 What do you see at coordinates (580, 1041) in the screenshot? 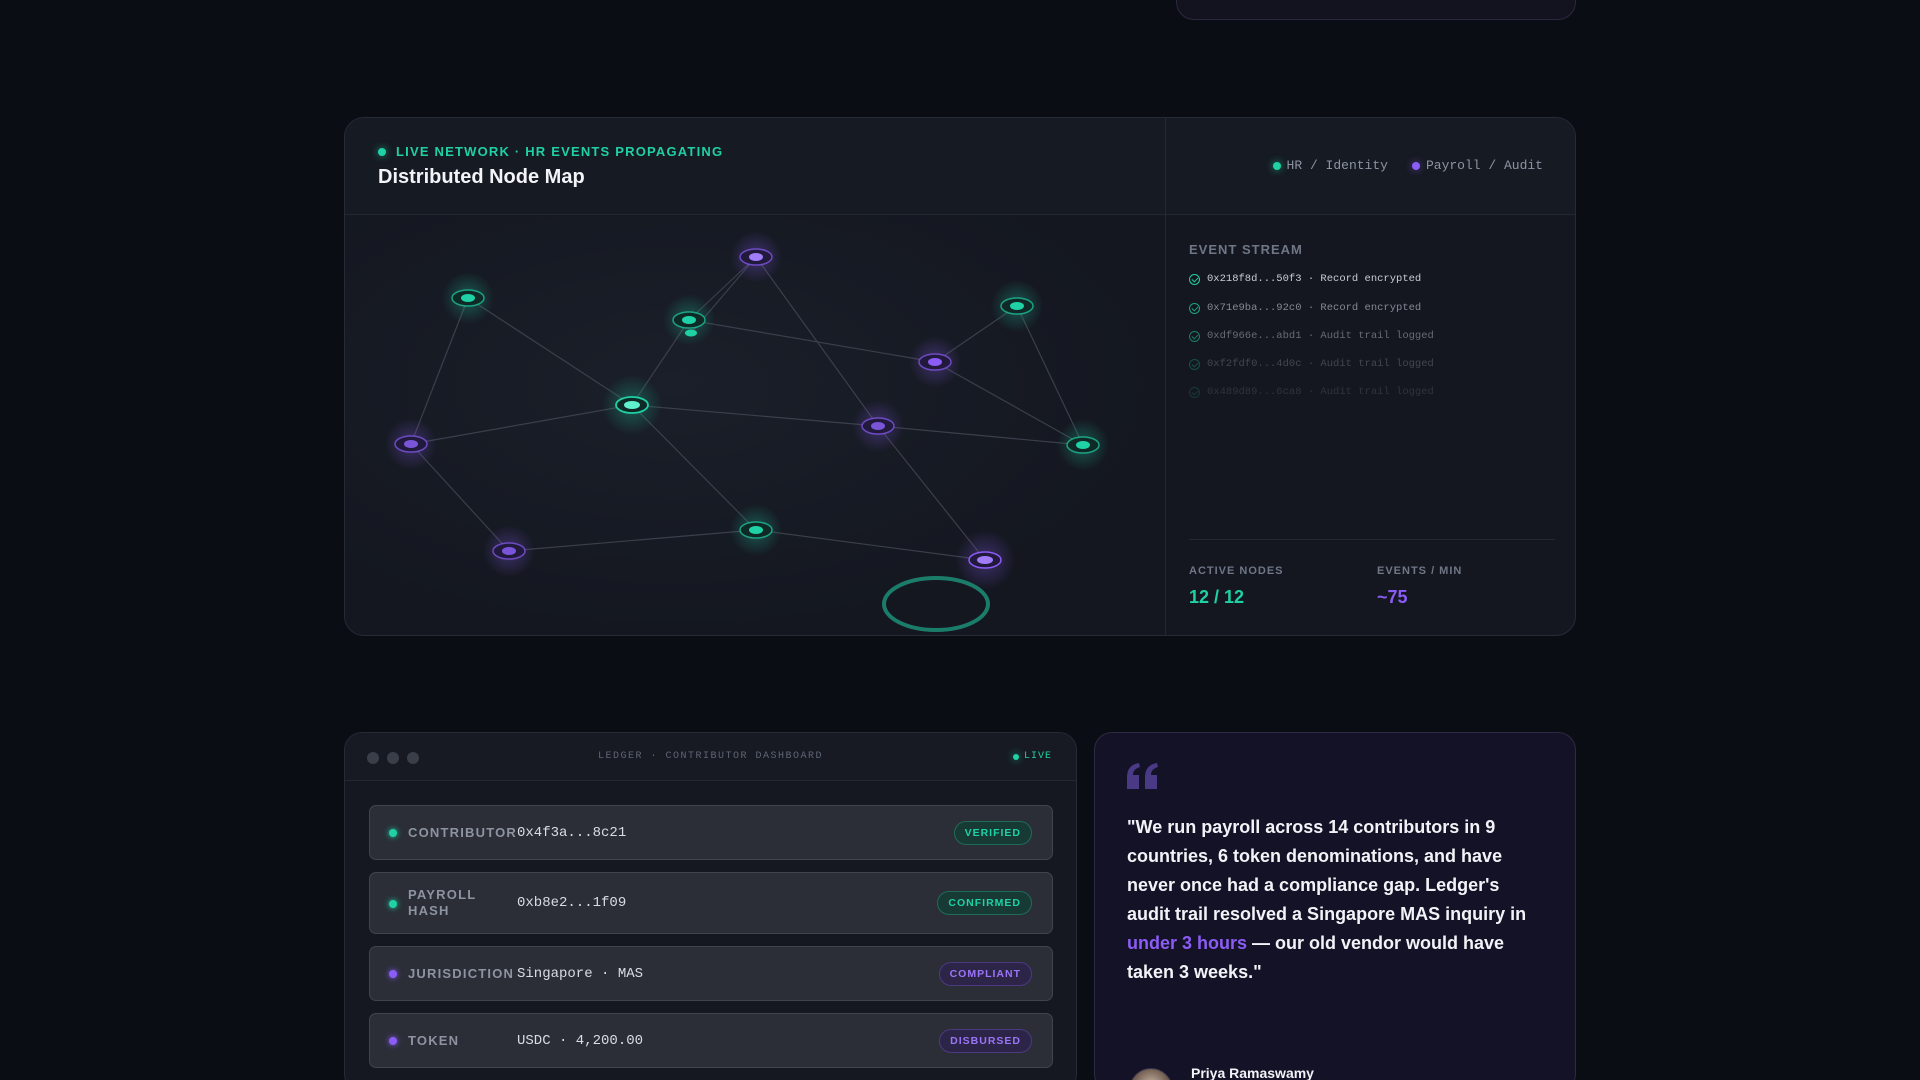
I see `row-value: USDC · 4,200.00` at bounding box center [580, 1041].